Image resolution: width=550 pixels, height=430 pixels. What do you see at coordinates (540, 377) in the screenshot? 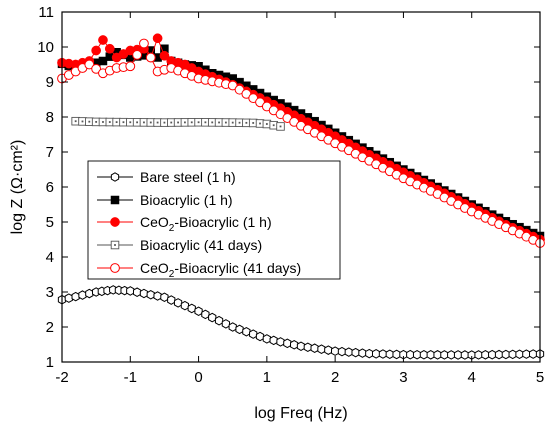
I see `x-tick-label: 5` at bounding box center [540, 377].